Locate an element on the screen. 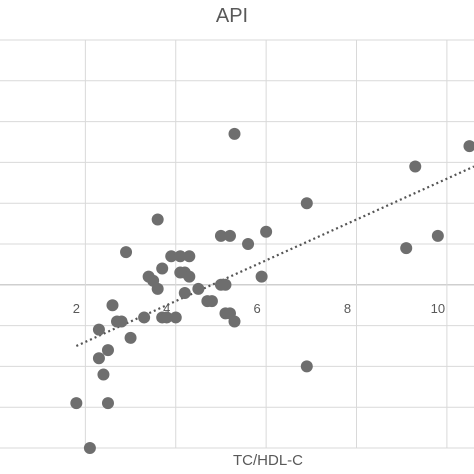 The image size is (474, 474). x-tick-label: 6 is located at coordinates (257, 308).